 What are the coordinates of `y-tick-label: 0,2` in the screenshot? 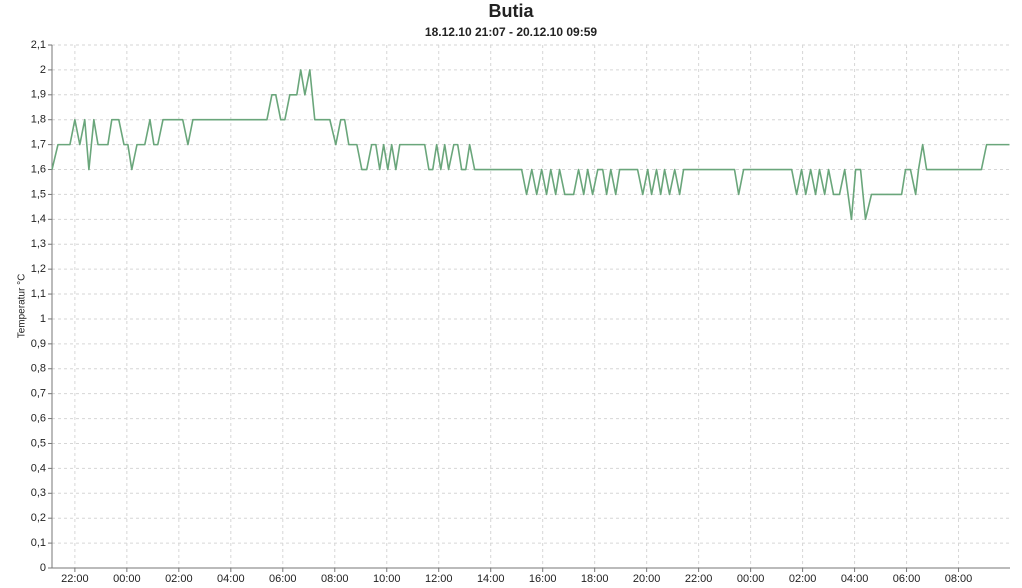 It's located at (38, 518).